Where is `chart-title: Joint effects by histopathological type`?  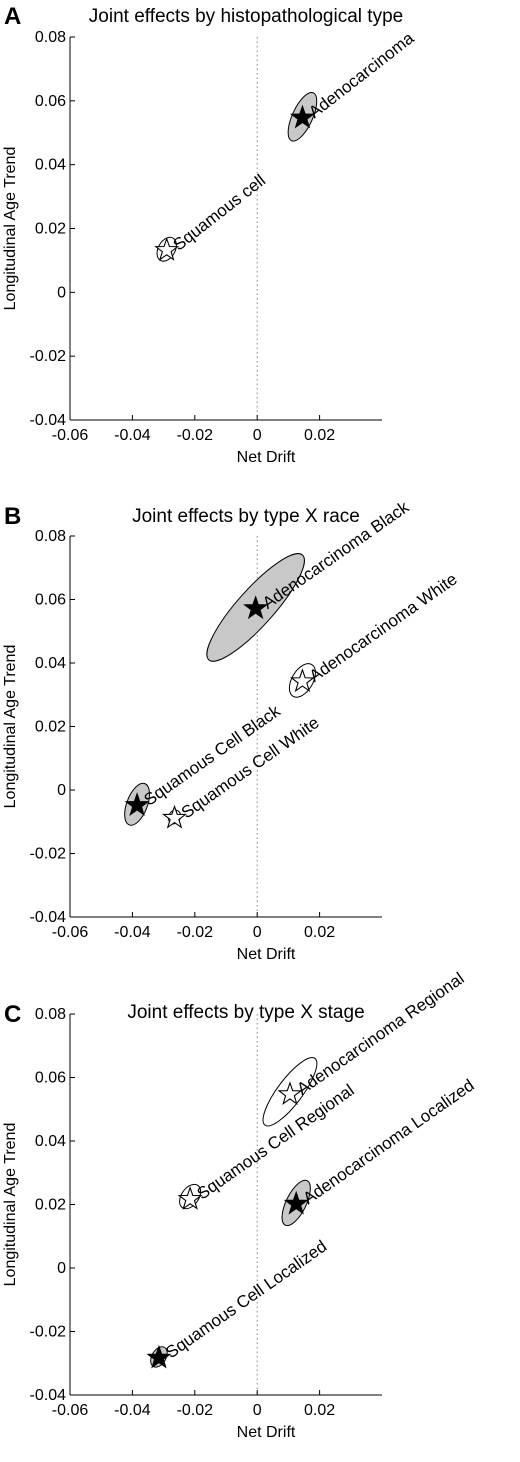
chart-title: Joint effects by histopathological type is located at coordinates (246, 16).